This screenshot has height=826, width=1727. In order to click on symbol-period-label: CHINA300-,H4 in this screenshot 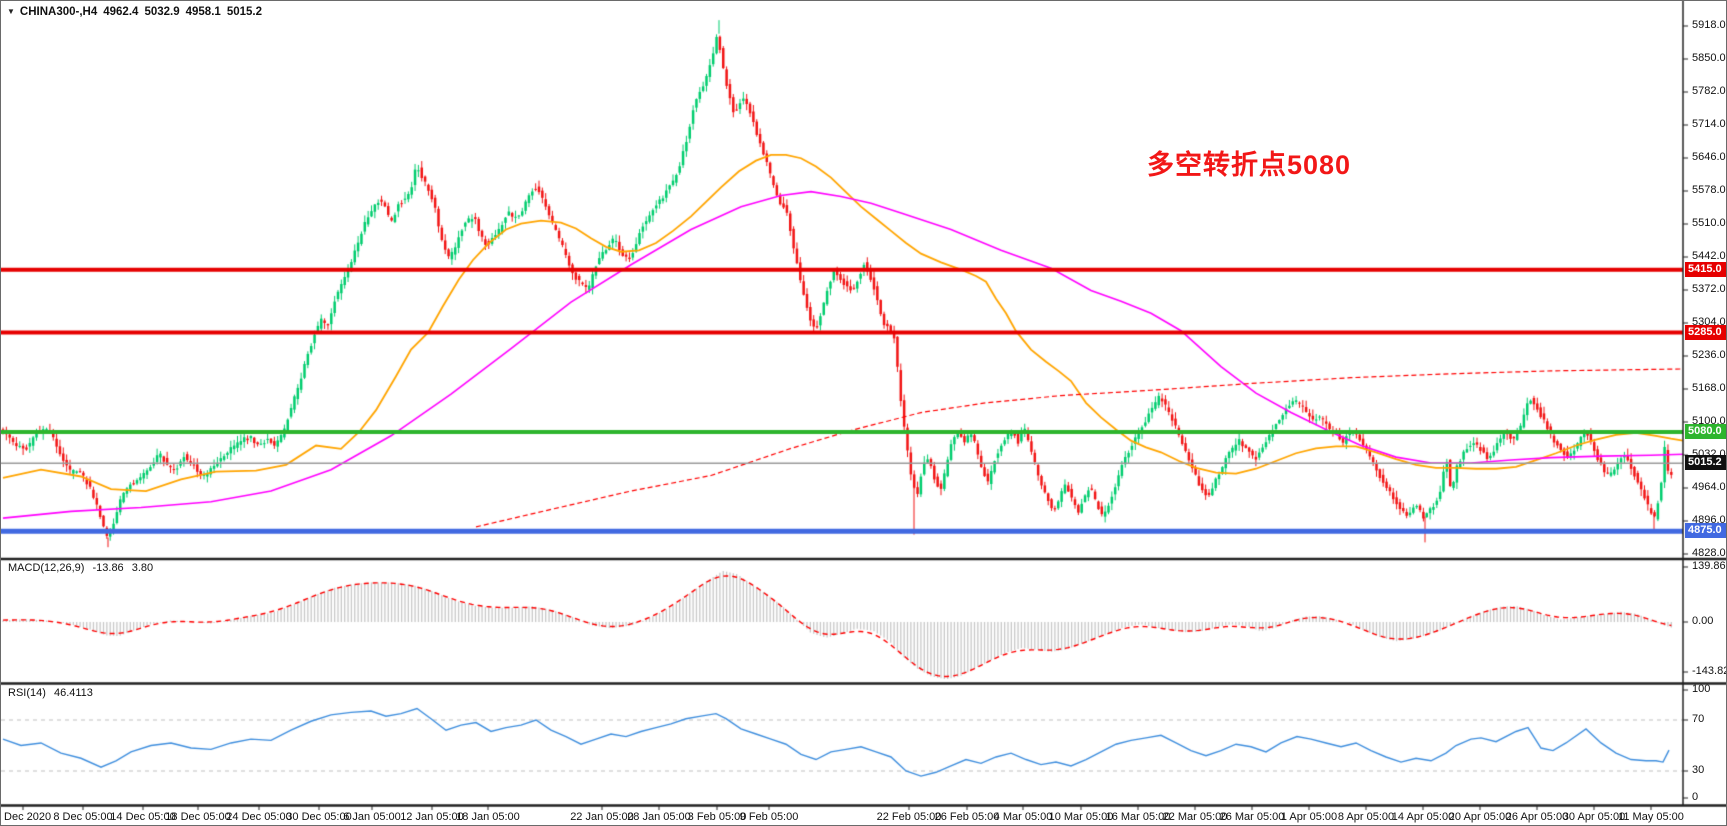, I will do `click(58, 11)`.